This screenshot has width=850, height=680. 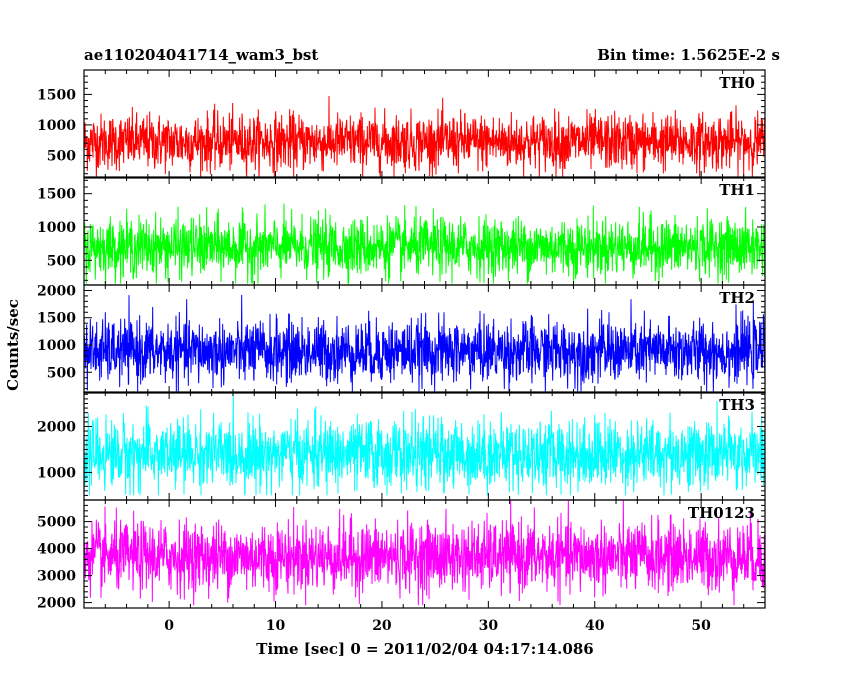 I want to click on x-tick-label: 0, so click(x=169, y=626).